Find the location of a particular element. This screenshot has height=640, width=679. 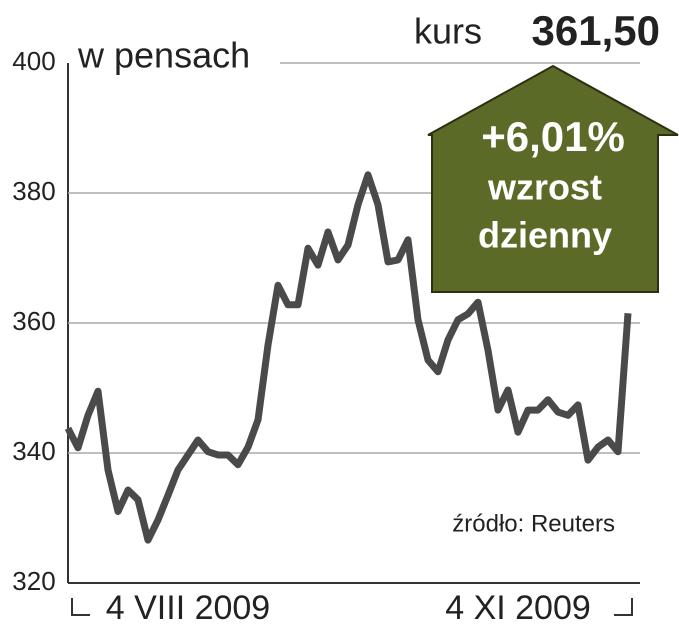

price-label: kurs is located at coordinates (448, 31).